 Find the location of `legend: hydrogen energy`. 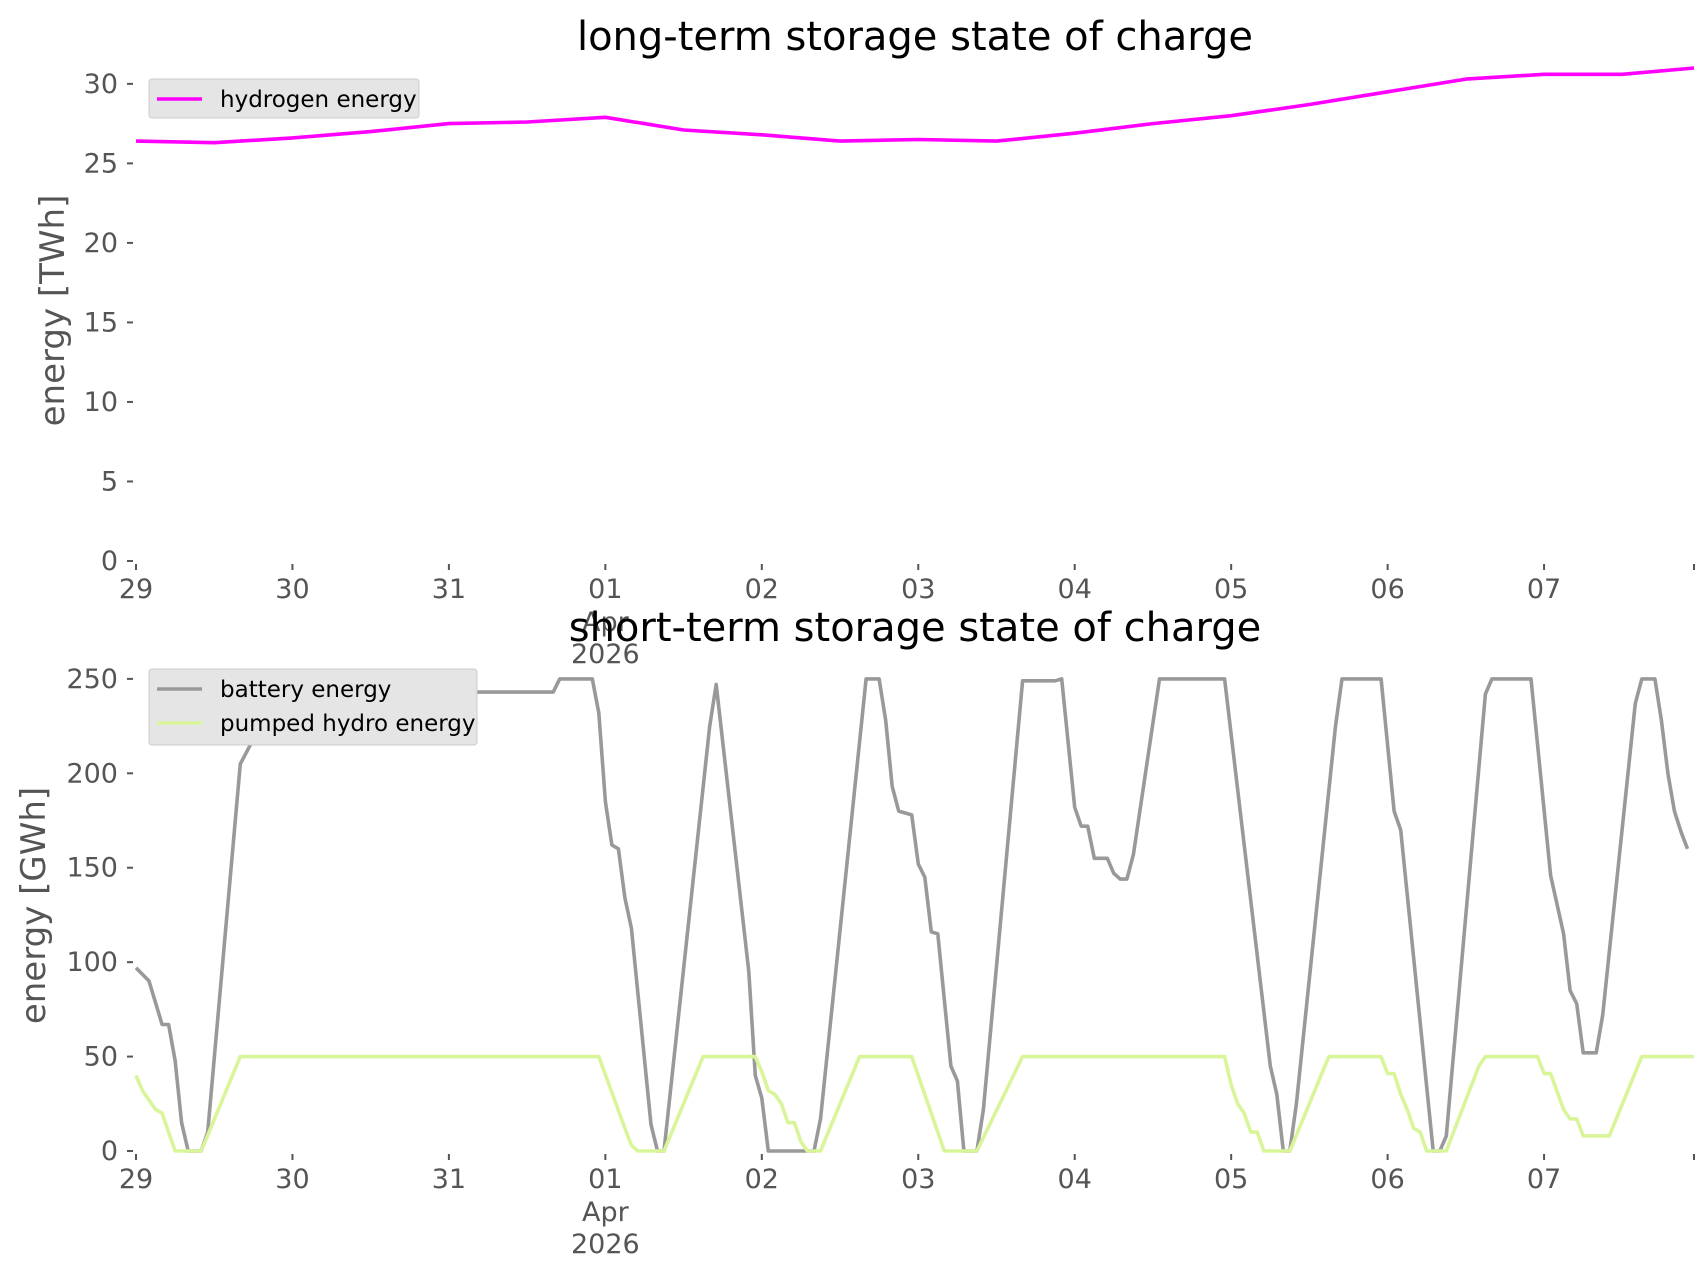

legend: hydrogen energy is located at coordinates (284, 98).